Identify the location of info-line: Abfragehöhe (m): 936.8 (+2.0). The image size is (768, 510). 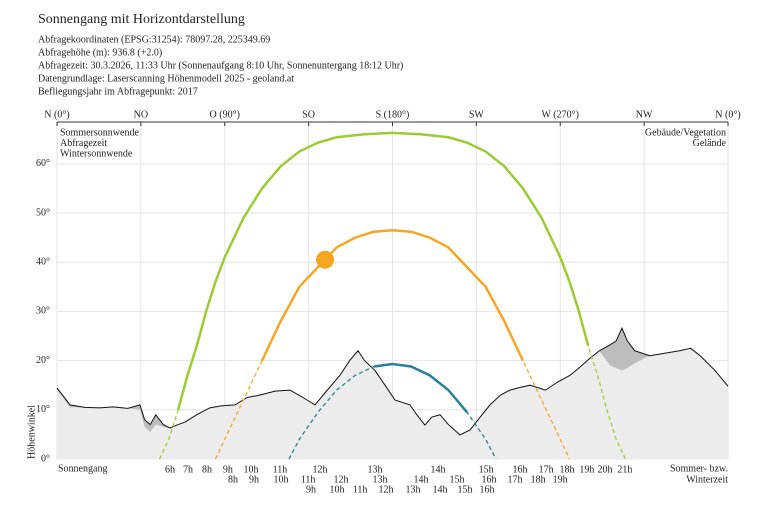
(100, 52).